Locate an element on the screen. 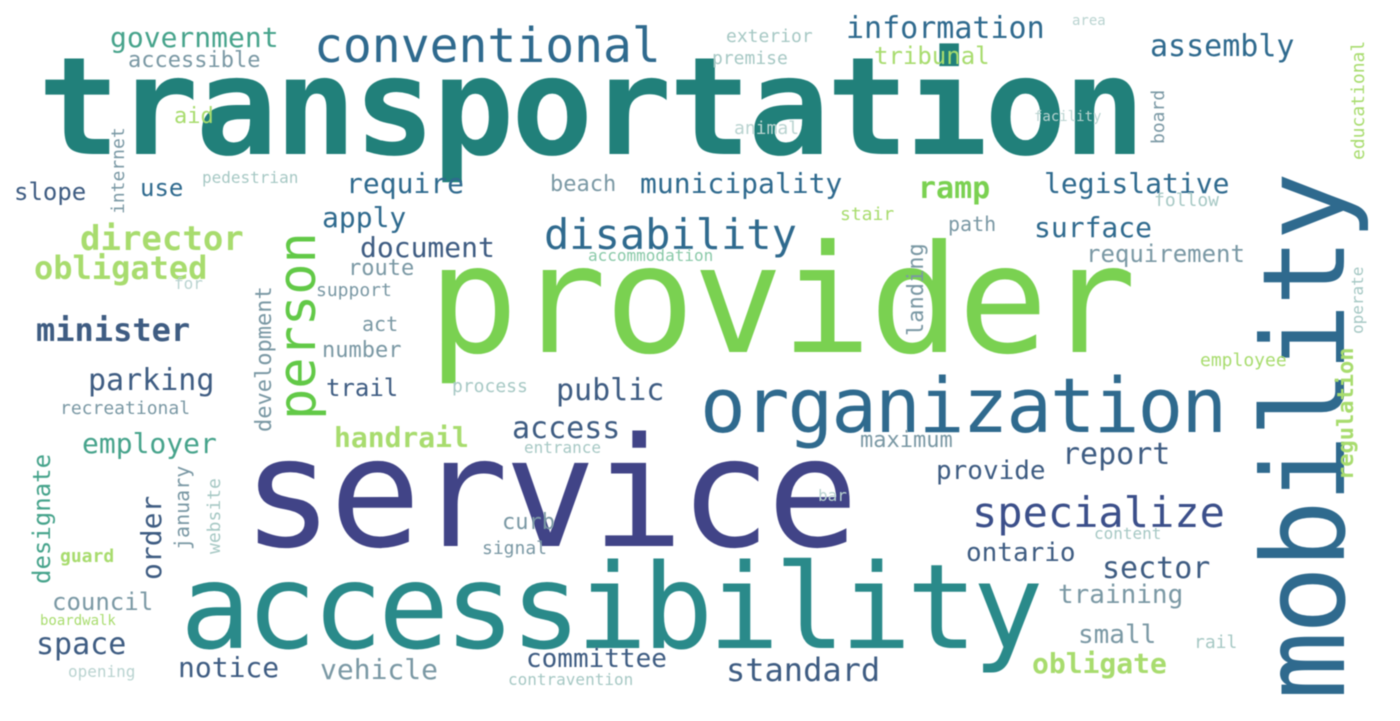 Image resolution: width=1400 pixels, height=721 pixels. word-entrance: entrance is located at coordinates (563, 447).